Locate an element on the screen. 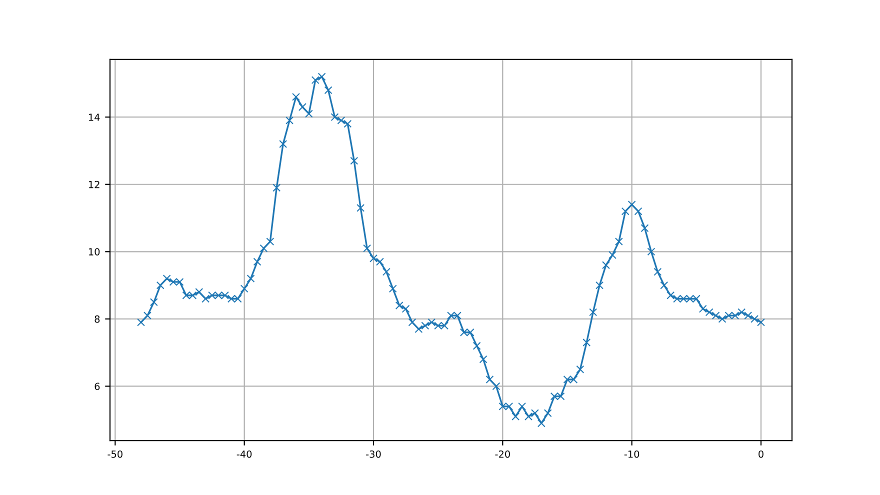 The height and width of the screenshot is (495, 880). y-tick-label: 10 is located at coordinates (94, 252).